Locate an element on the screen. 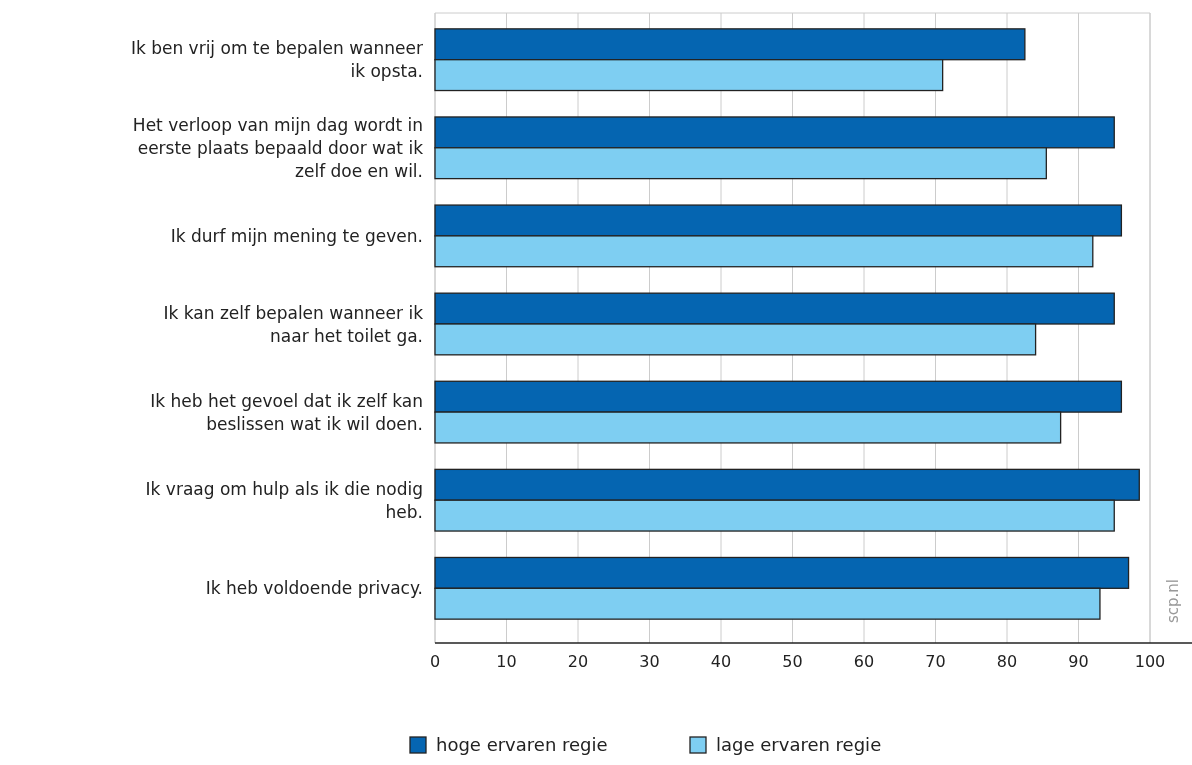 The image size is (1192, 765). legend-label: hoge ervaren regie is located at coordinates (522, 744).